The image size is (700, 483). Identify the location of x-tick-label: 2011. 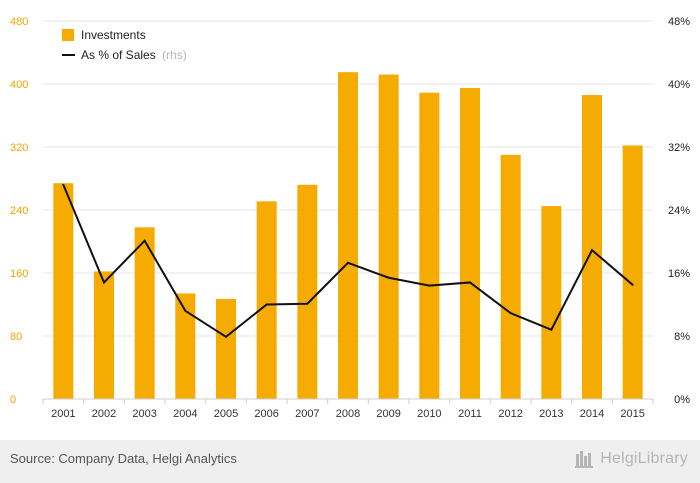
(470, 414).